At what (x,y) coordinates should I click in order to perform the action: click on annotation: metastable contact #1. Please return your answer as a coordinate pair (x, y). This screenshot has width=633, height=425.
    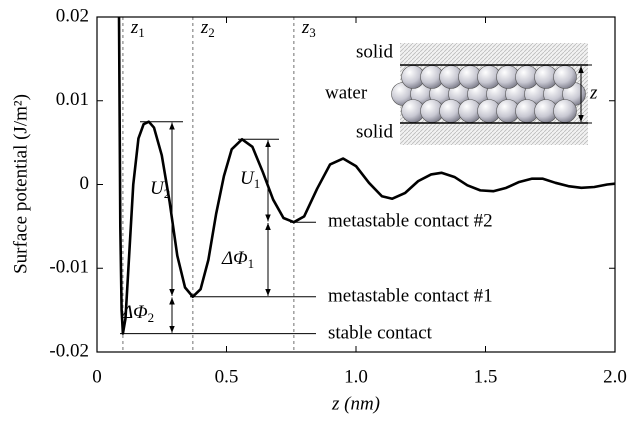
    Looking at the image, I should click on (410, 295).